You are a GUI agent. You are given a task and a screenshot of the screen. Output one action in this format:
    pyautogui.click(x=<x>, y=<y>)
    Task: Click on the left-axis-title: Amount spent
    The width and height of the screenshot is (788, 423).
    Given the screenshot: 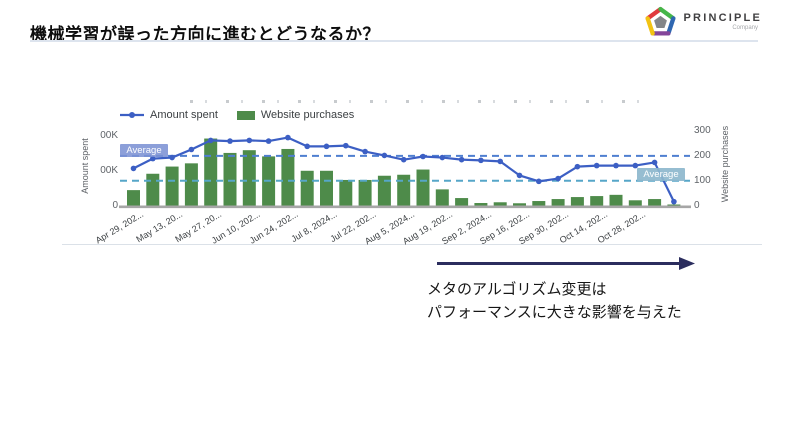 What is the action you would take?
    pyautogui.click(x=85, y=166)
    